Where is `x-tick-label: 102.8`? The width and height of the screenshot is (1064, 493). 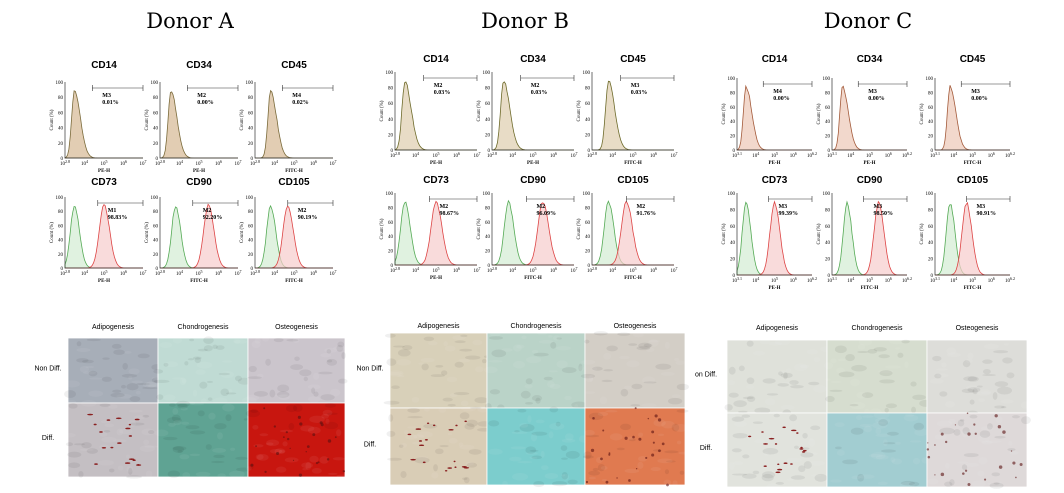 x-tick-label: 102.8 is located at coordinates (160, 163).